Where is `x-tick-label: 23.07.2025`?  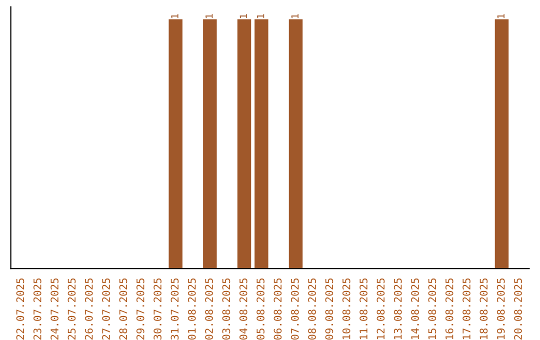
x-tick-label: 23.07.2025 is located at coordinates (37, 309).